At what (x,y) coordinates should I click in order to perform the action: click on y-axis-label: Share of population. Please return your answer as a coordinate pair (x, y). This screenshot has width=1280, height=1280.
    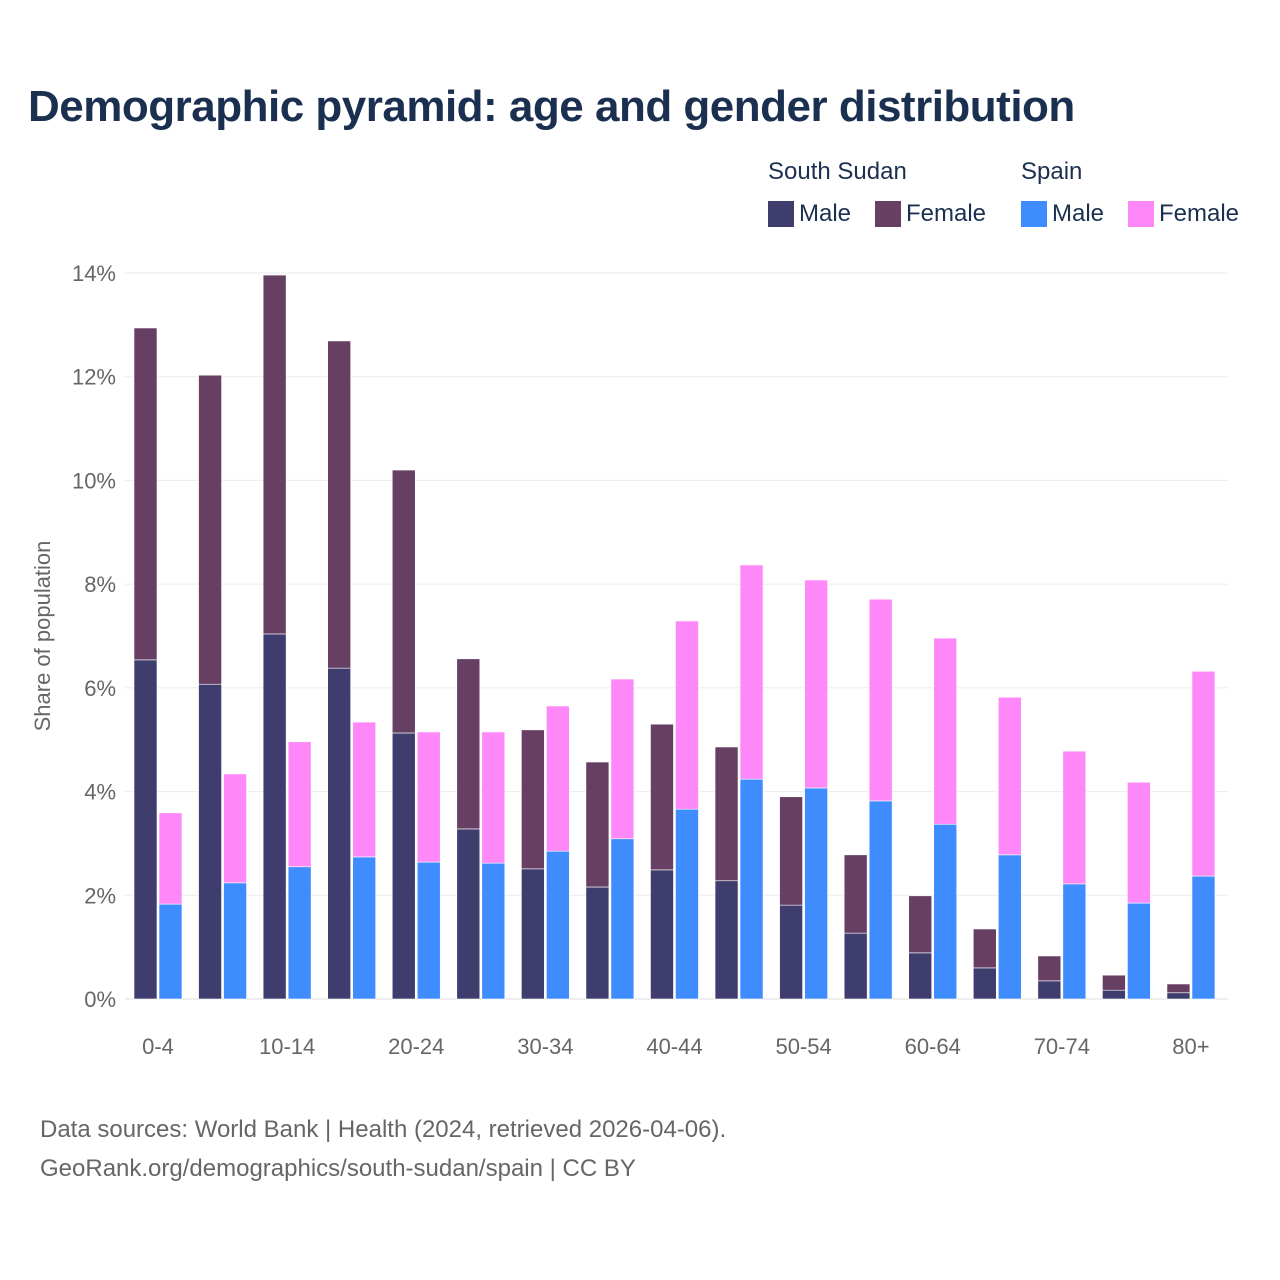
    Looking at the image, I should click on (42, 636).